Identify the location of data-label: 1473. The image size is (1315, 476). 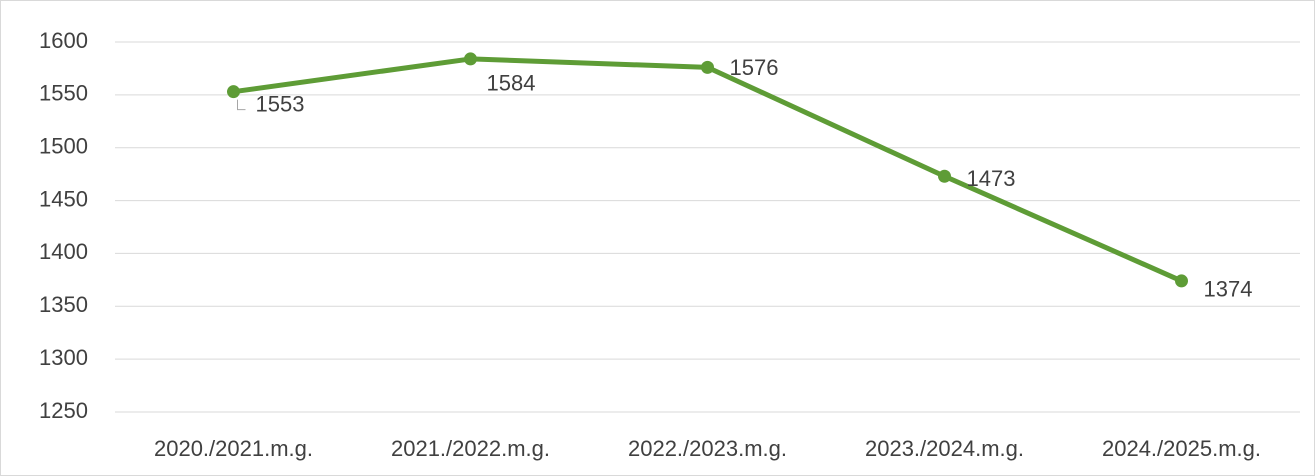
(991, 178).